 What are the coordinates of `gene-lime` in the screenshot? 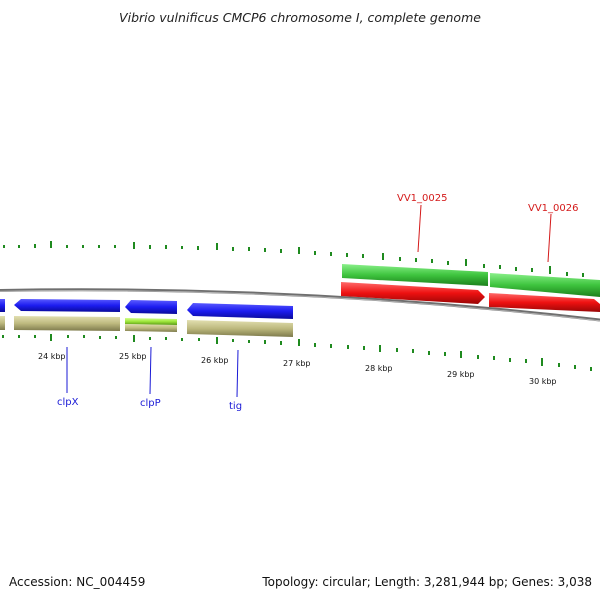 It's located at (151, 321).